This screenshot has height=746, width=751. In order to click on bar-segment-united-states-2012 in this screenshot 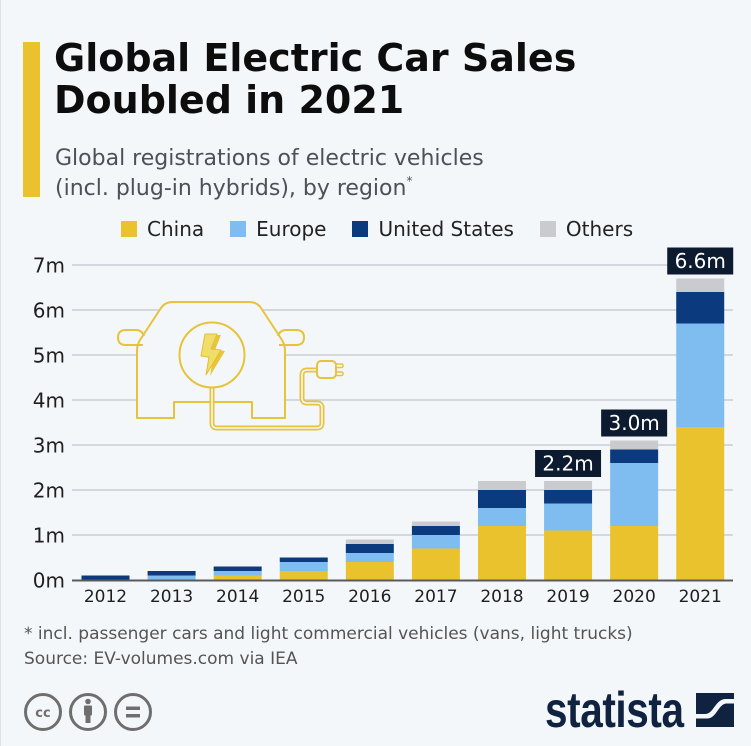, I will do `click(105, 577)`.